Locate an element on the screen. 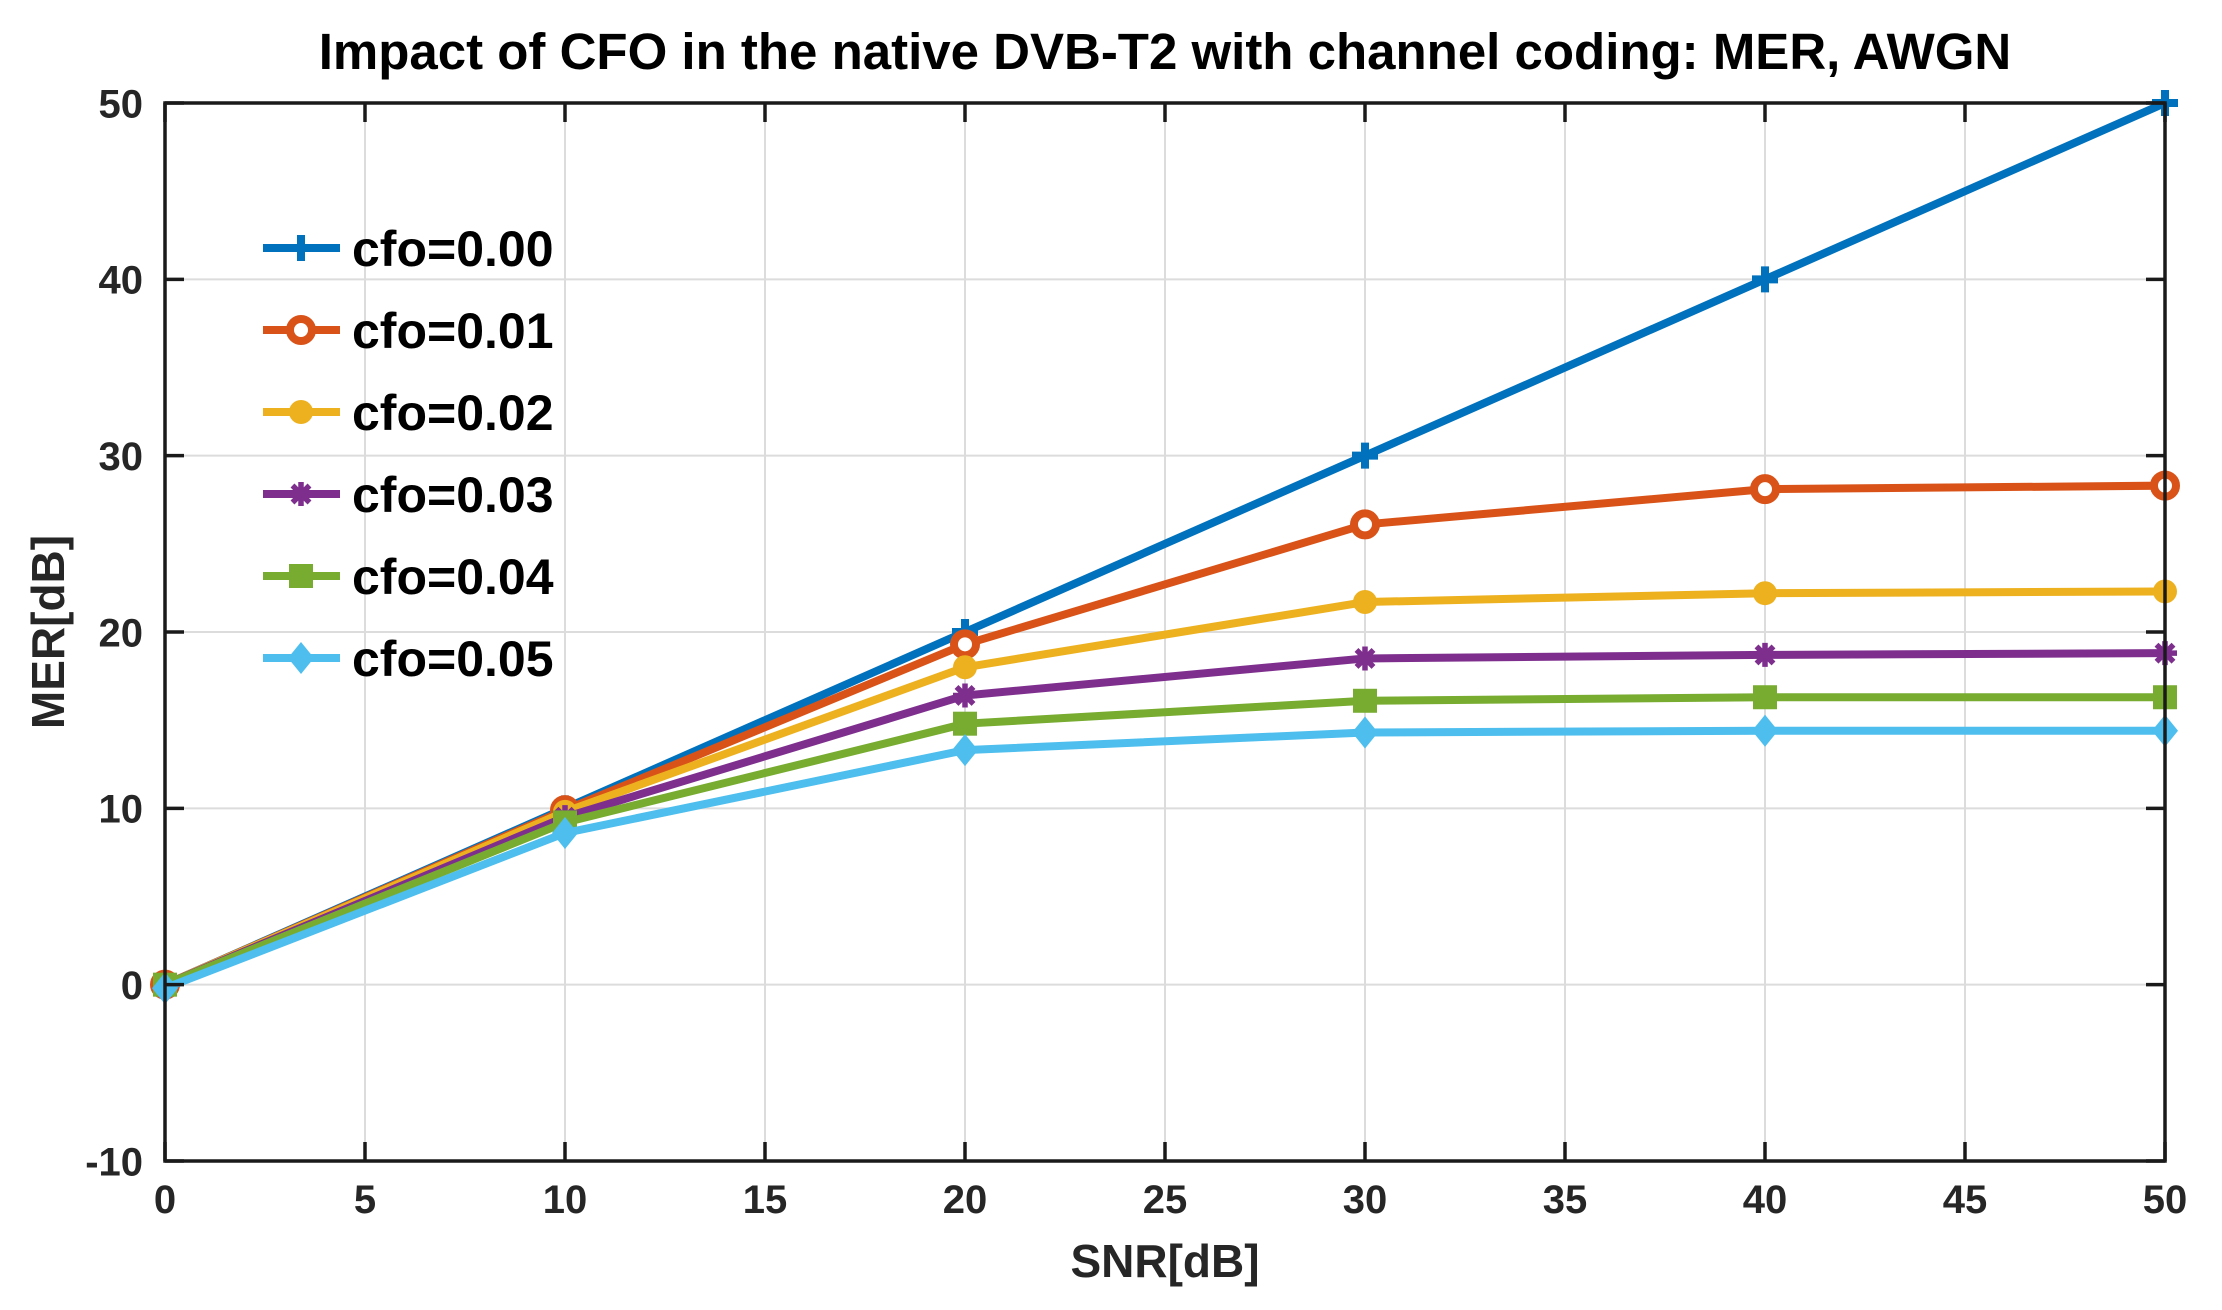 This screenshot has height=1310, width=2222. legend-label-cfo=0.00: cfo=0.00 is located at coordinates (453, 249).